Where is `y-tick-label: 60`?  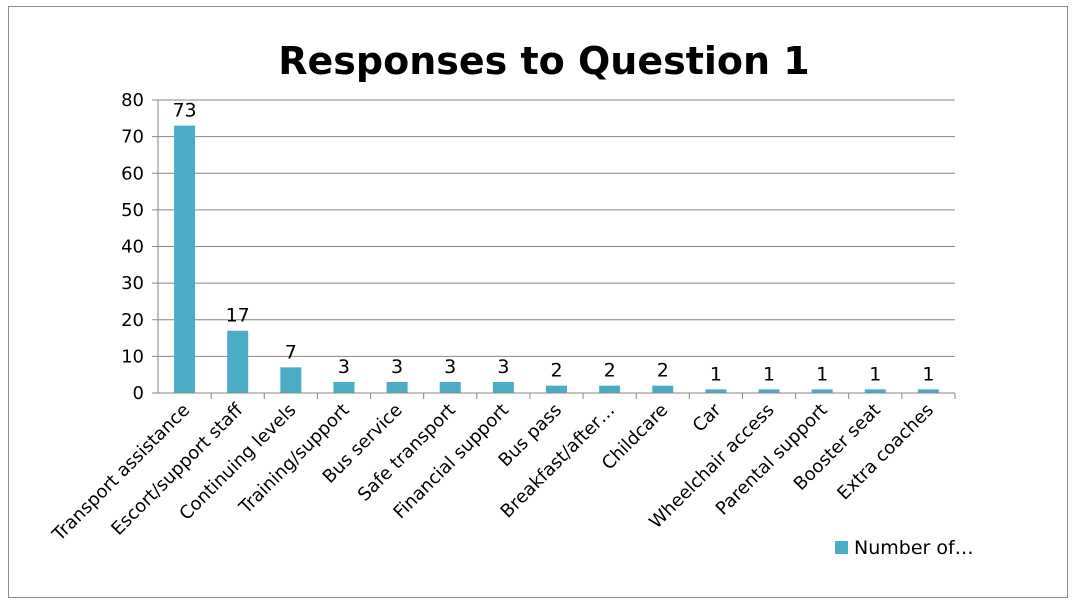
y-tick-label: 60 is located at coordinates (132, 173).